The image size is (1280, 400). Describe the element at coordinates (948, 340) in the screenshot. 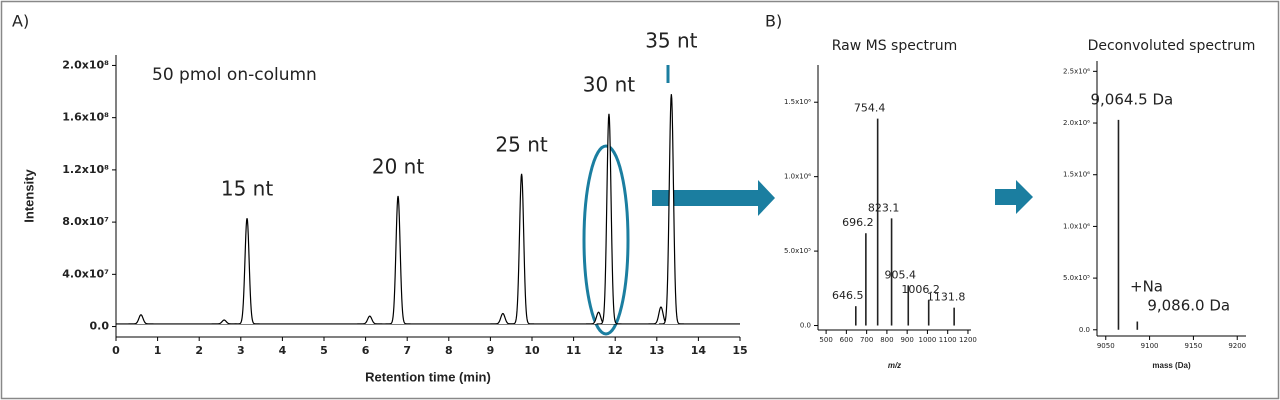

I see `x-tick-label: 1100` at that location.